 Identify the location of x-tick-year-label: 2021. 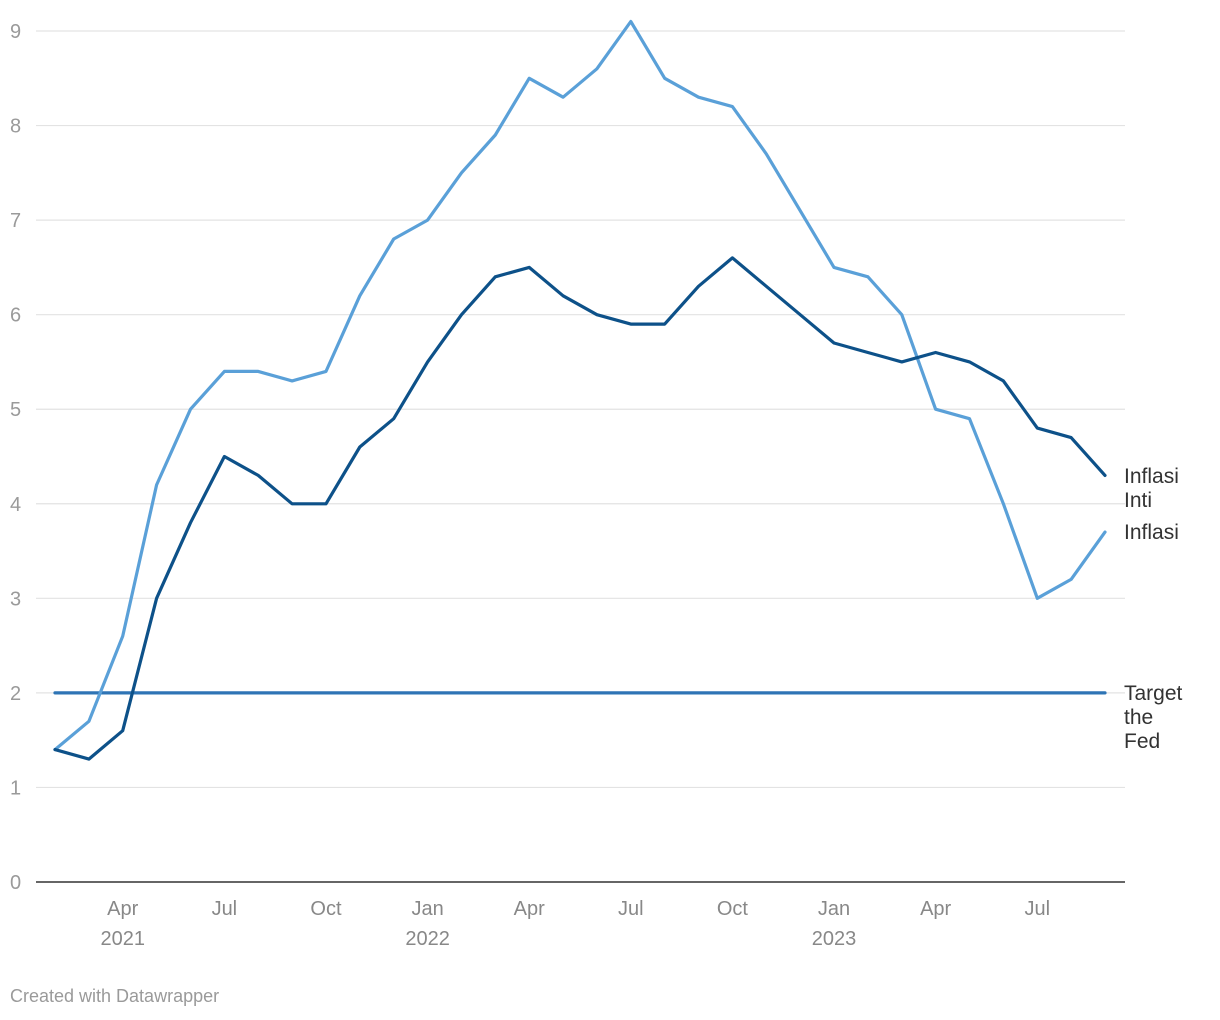
(122, 939).